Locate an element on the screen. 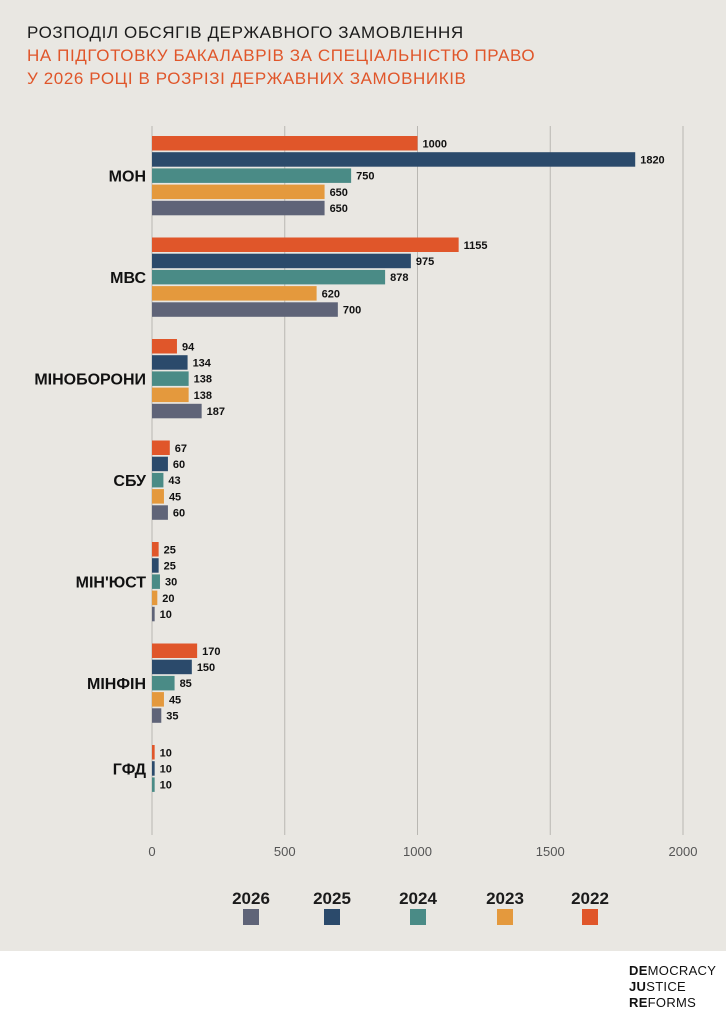 This screenshot has width=726, height=1024. legend-label-2023: 2023 is located at coordinates (505, 898).